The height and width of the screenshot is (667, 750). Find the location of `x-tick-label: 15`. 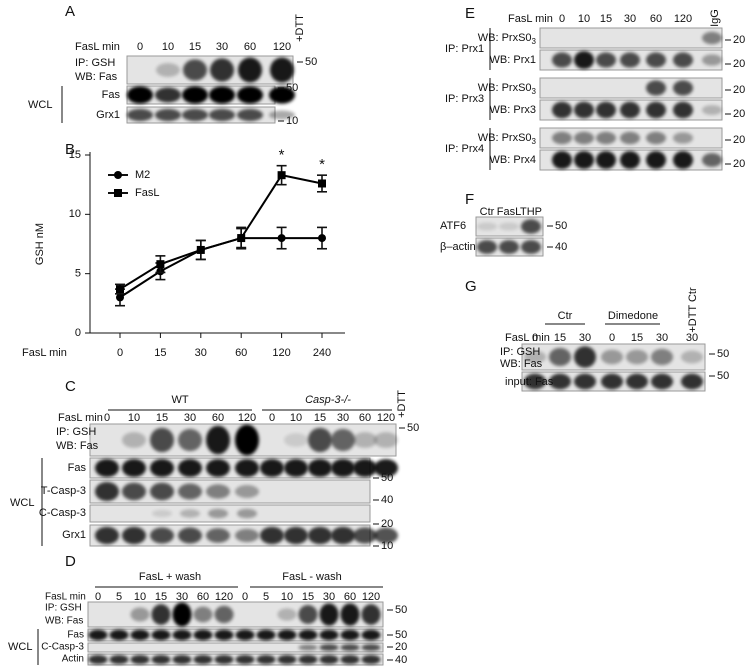

x-tick-label: 15 is located at coordinates (160, 353).